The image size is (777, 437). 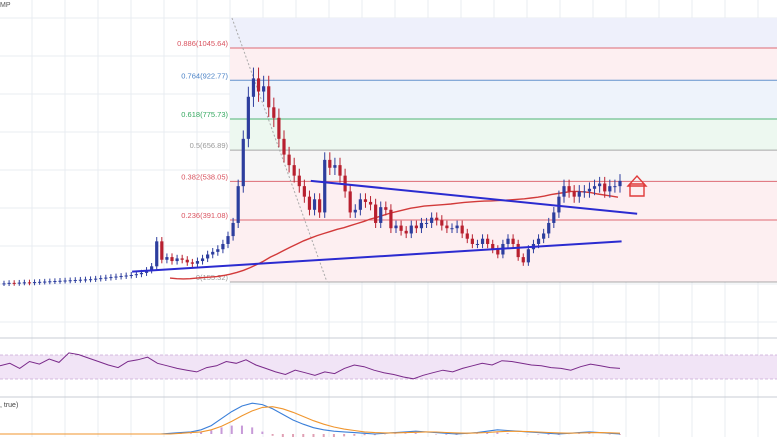 What do you see at coordinates (377, 256) in the screenshot?
I see `ascending-trendline` at bounding box center [377, 256].